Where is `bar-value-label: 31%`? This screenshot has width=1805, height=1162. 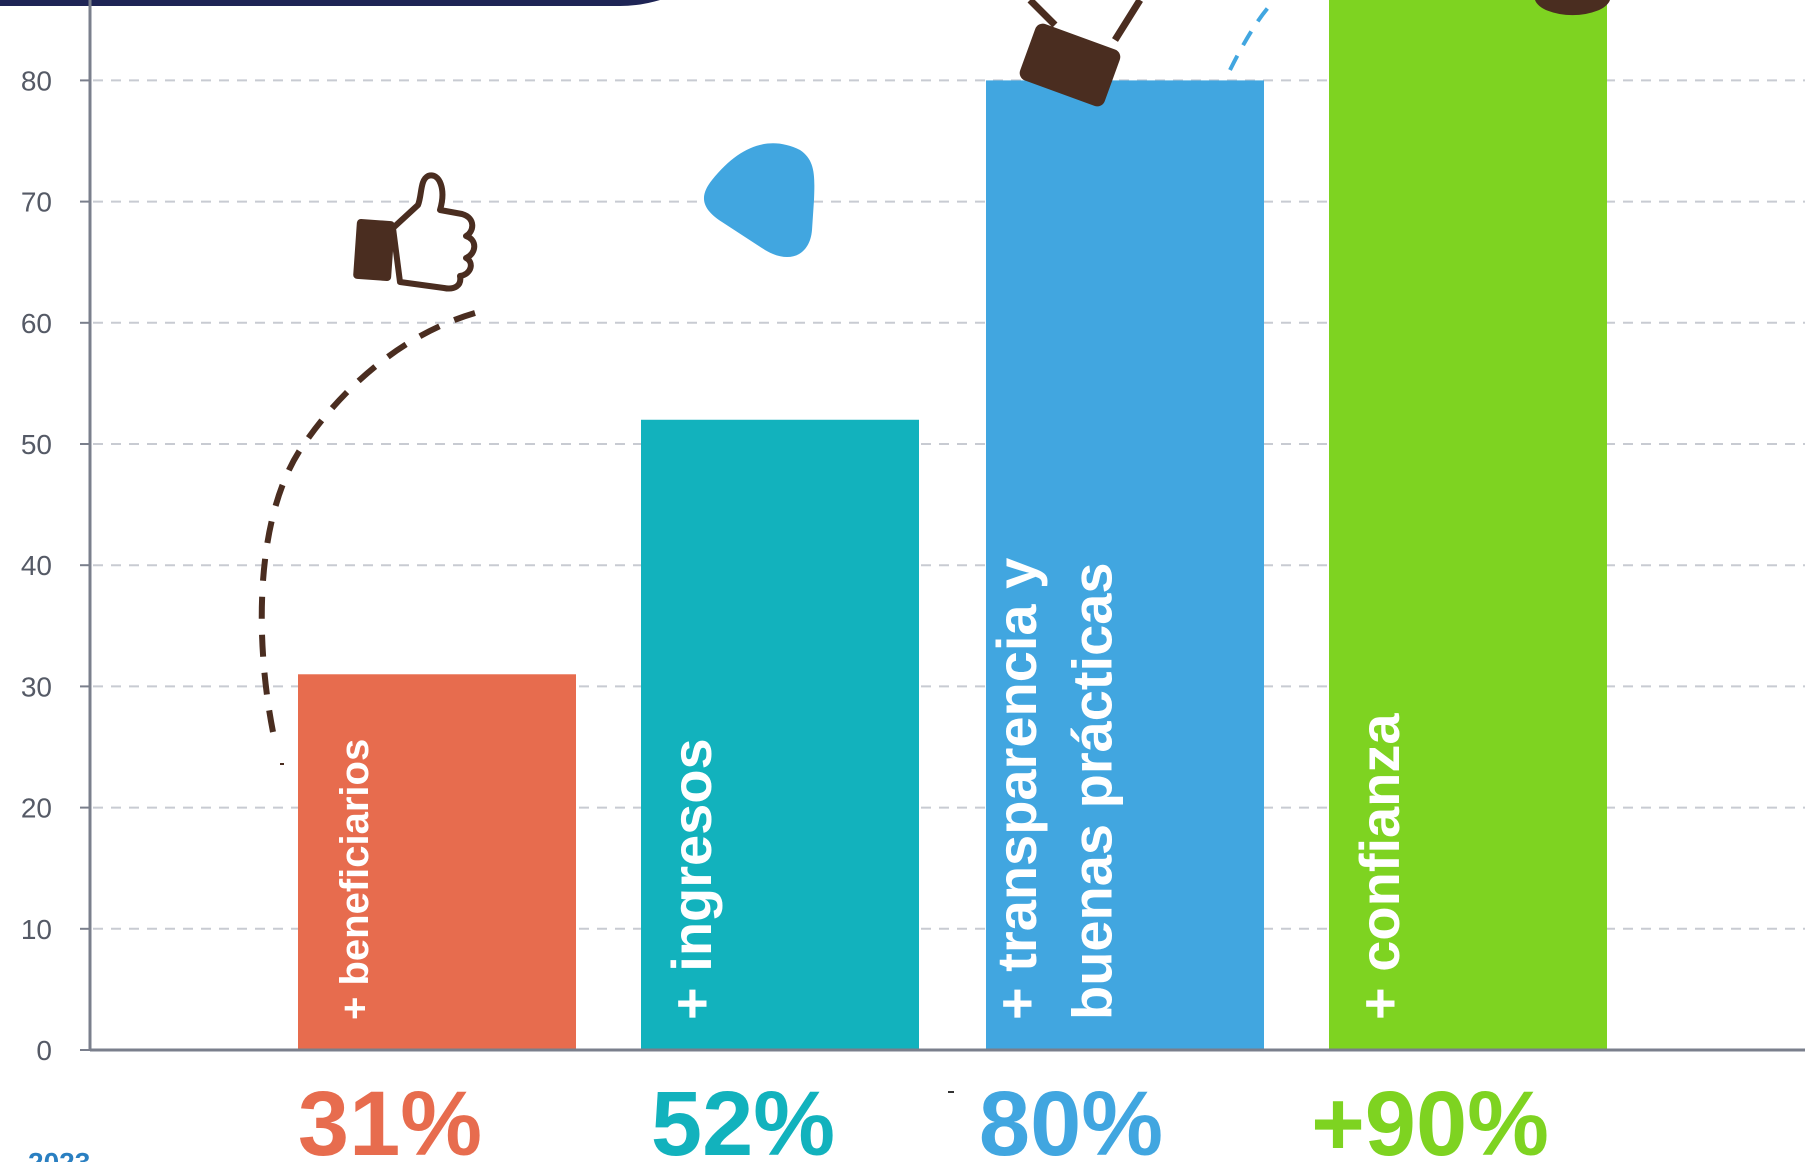
bar-value-label: 31% is located at coordinates (390, 1117).